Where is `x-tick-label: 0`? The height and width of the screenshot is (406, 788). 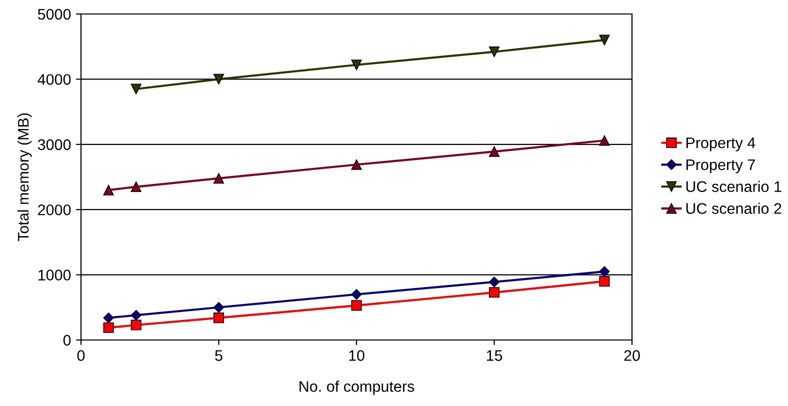 x-tick-label: 0 is located at coordinates (81, 355).